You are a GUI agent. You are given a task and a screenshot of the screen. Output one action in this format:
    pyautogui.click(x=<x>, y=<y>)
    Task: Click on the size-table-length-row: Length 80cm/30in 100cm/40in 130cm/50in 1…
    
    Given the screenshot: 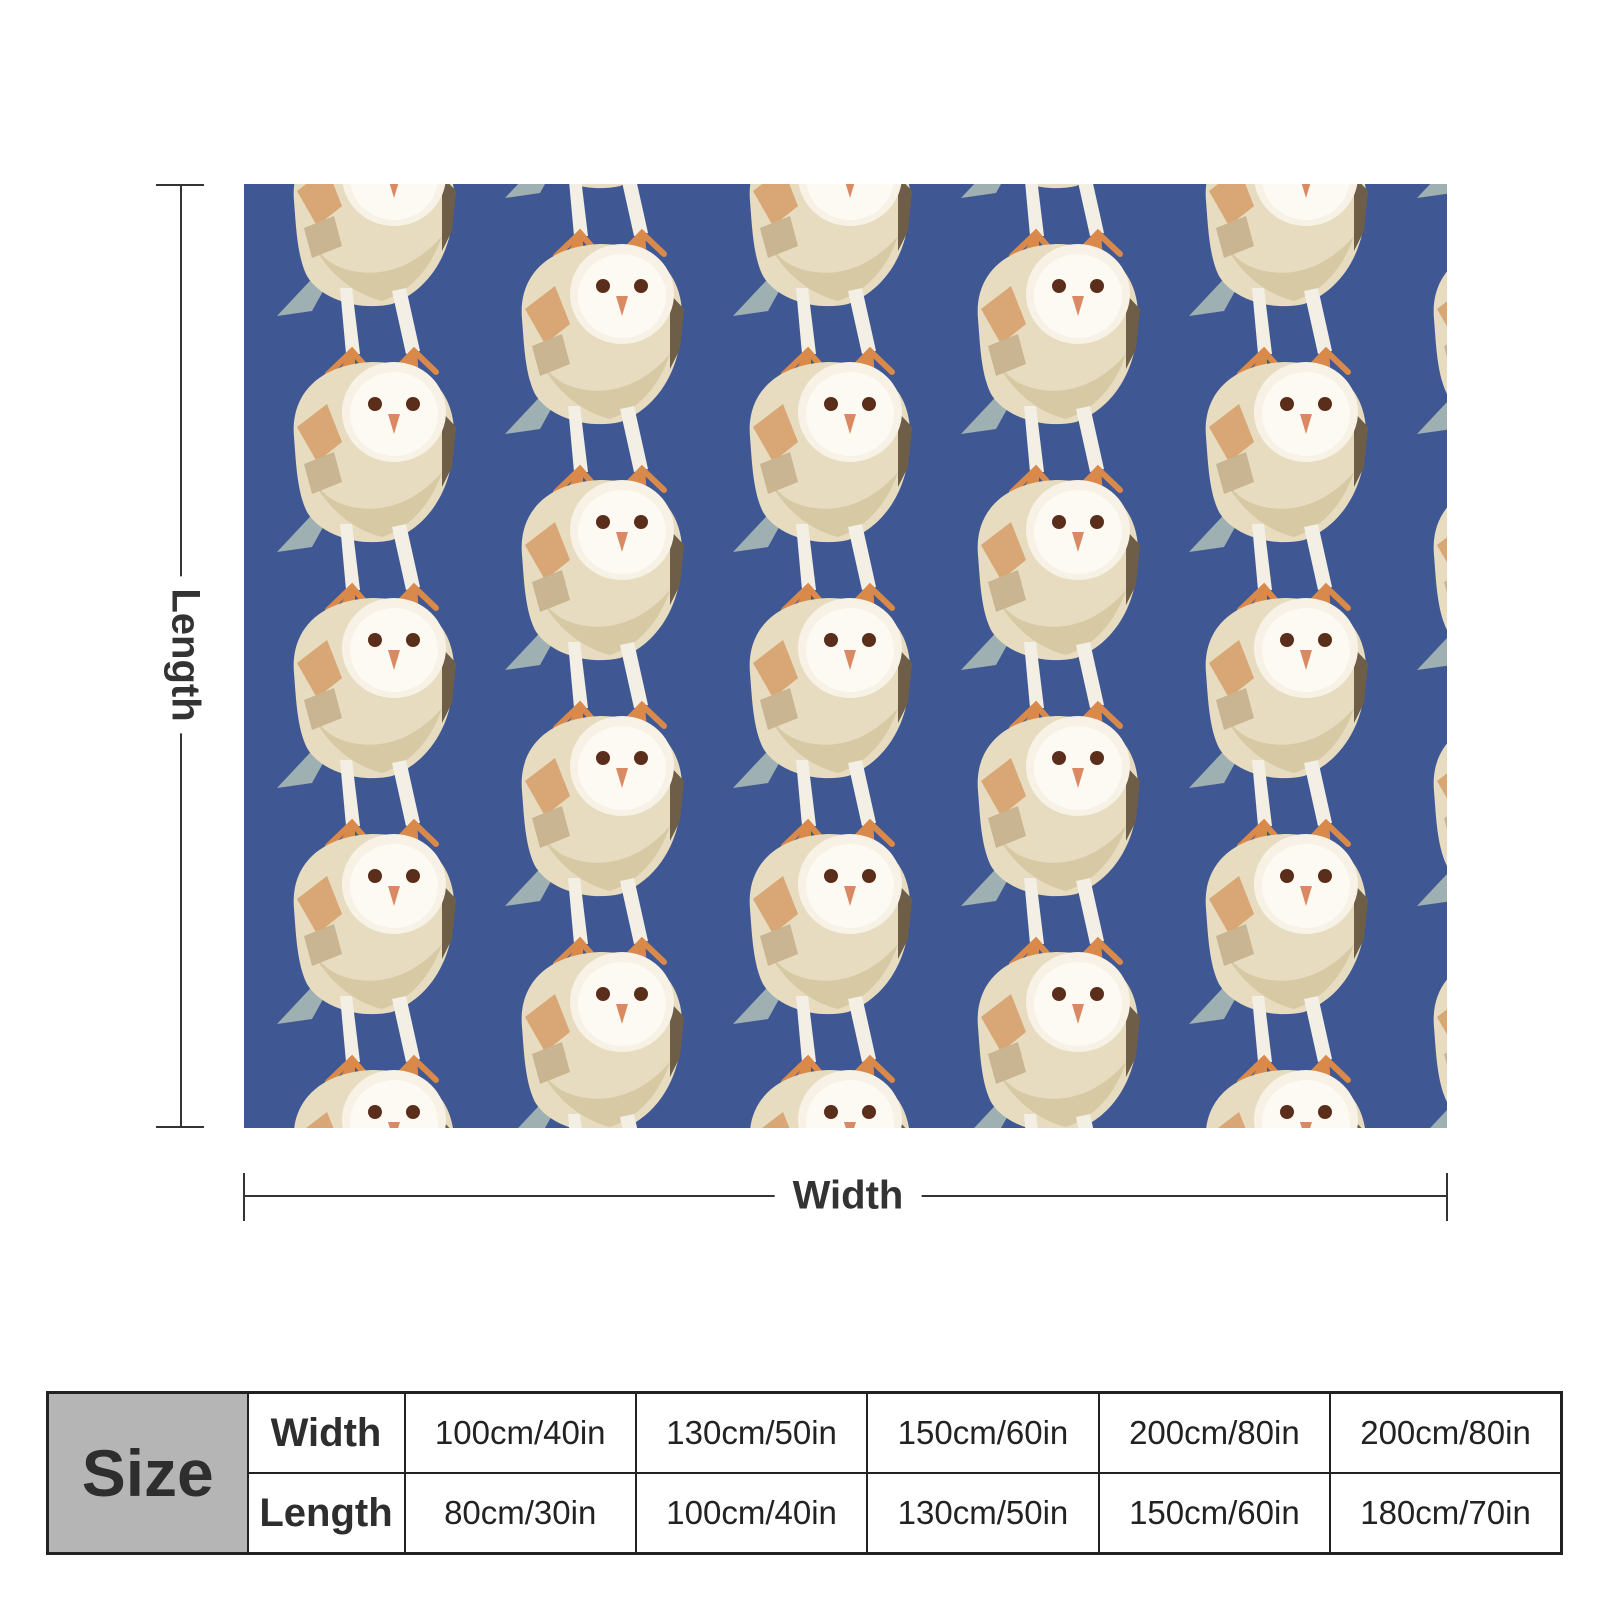 What is the action you would take?
    pyautogui.click(x=805, y=1513)
    